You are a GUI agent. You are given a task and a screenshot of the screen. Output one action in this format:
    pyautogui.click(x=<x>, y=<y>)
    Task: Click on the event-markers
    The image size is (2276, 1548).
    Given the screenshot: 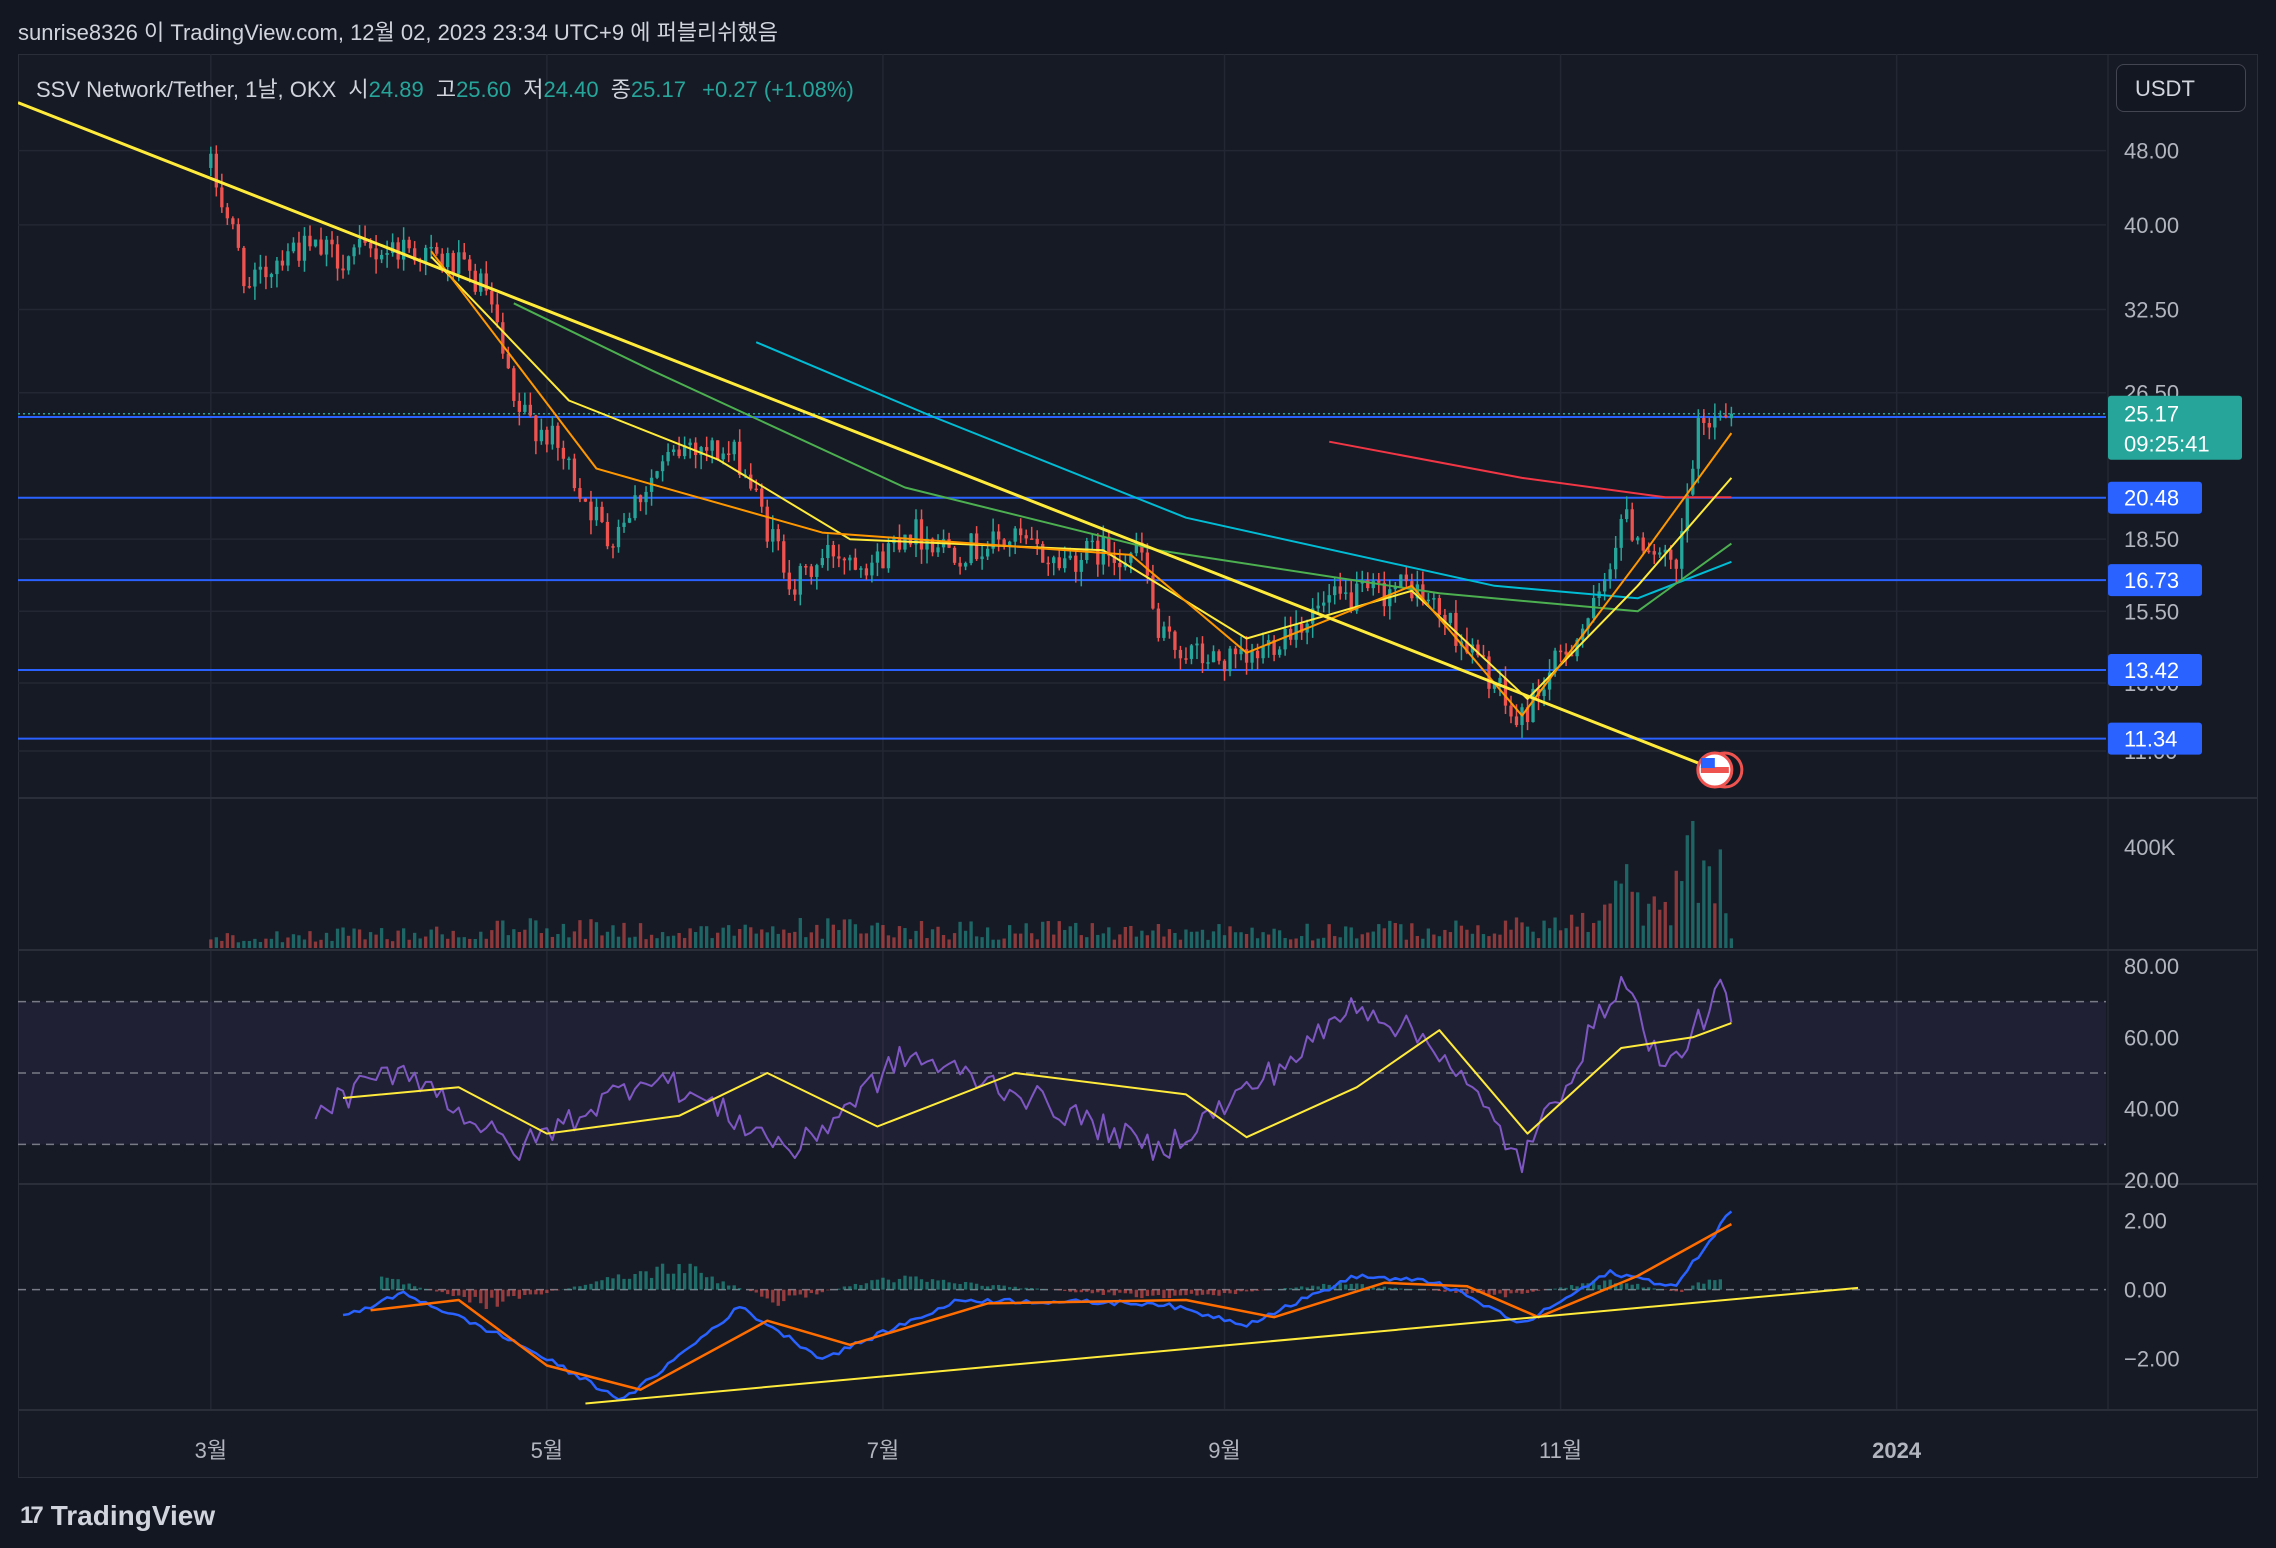 What is the action you would take?
    pyautogui.click(x=1720, y=770)
    